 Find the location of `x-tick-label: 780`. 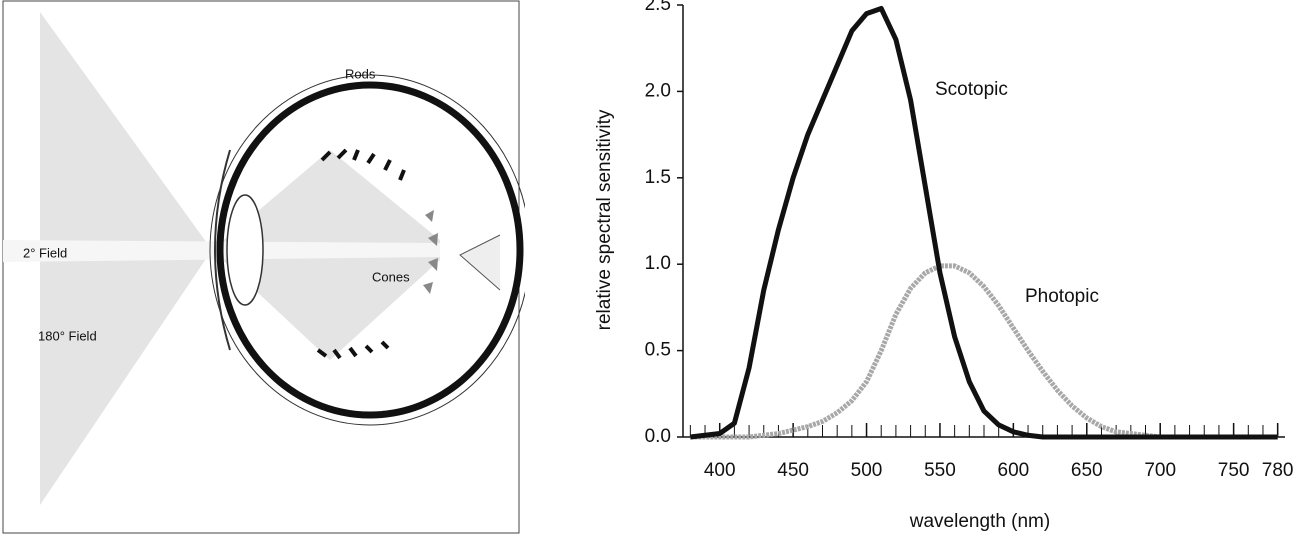

x-tick-label: 780 is located at coordinates (1278, 470).